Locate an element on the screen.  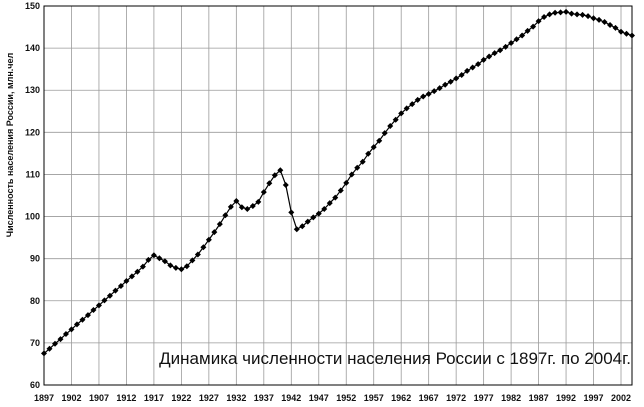
y-axis-label: Численность населения России, млн.чел is located at coordinates (10, 145).